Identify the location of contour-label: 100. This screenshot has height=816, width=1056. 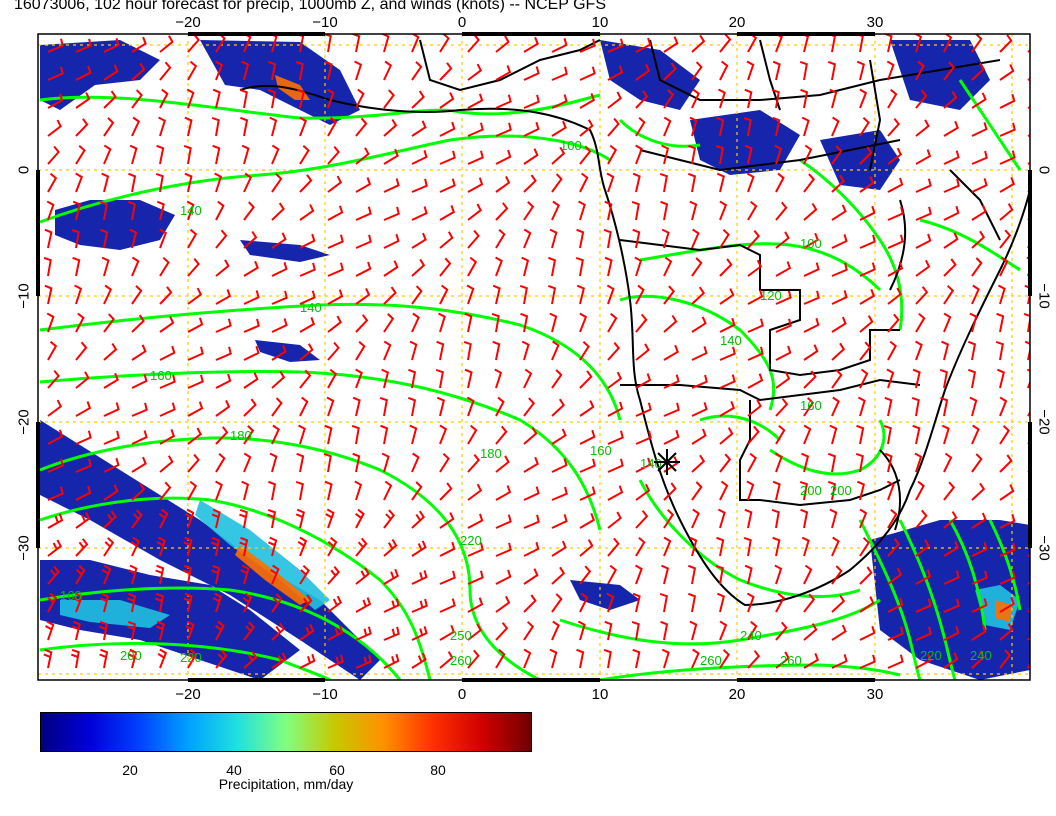
(571, 145).